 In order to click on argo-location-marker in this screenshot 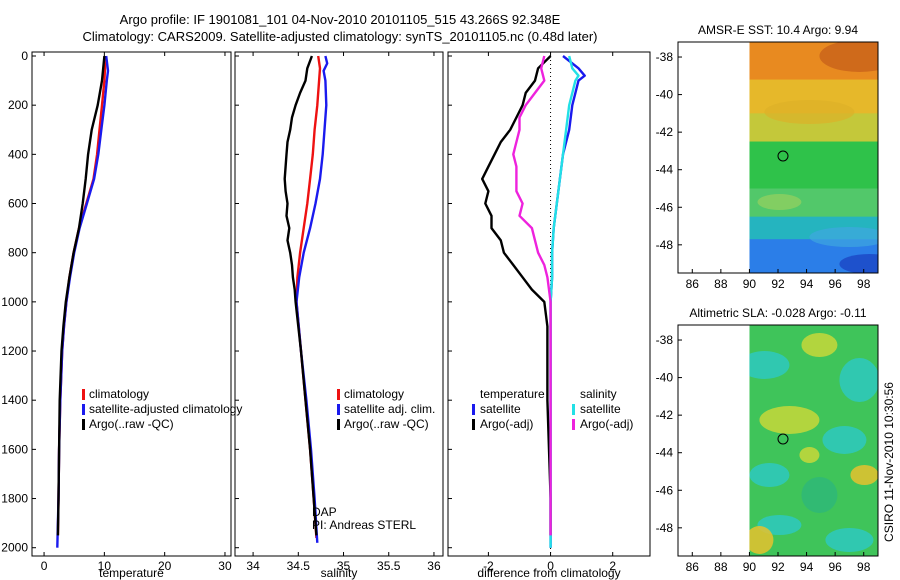, I will do `click(783, 439)`.